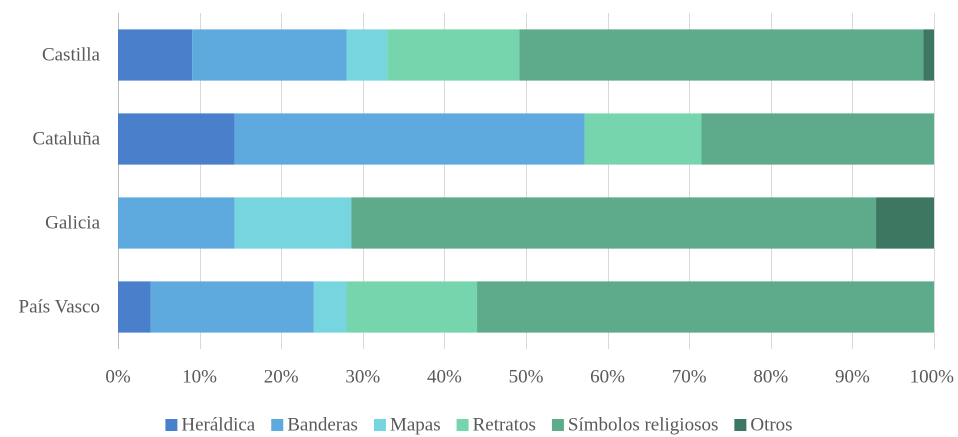 This screenshot has width=958, height=437. I want to click on x-tick-label: 60%, so click(607, 377).